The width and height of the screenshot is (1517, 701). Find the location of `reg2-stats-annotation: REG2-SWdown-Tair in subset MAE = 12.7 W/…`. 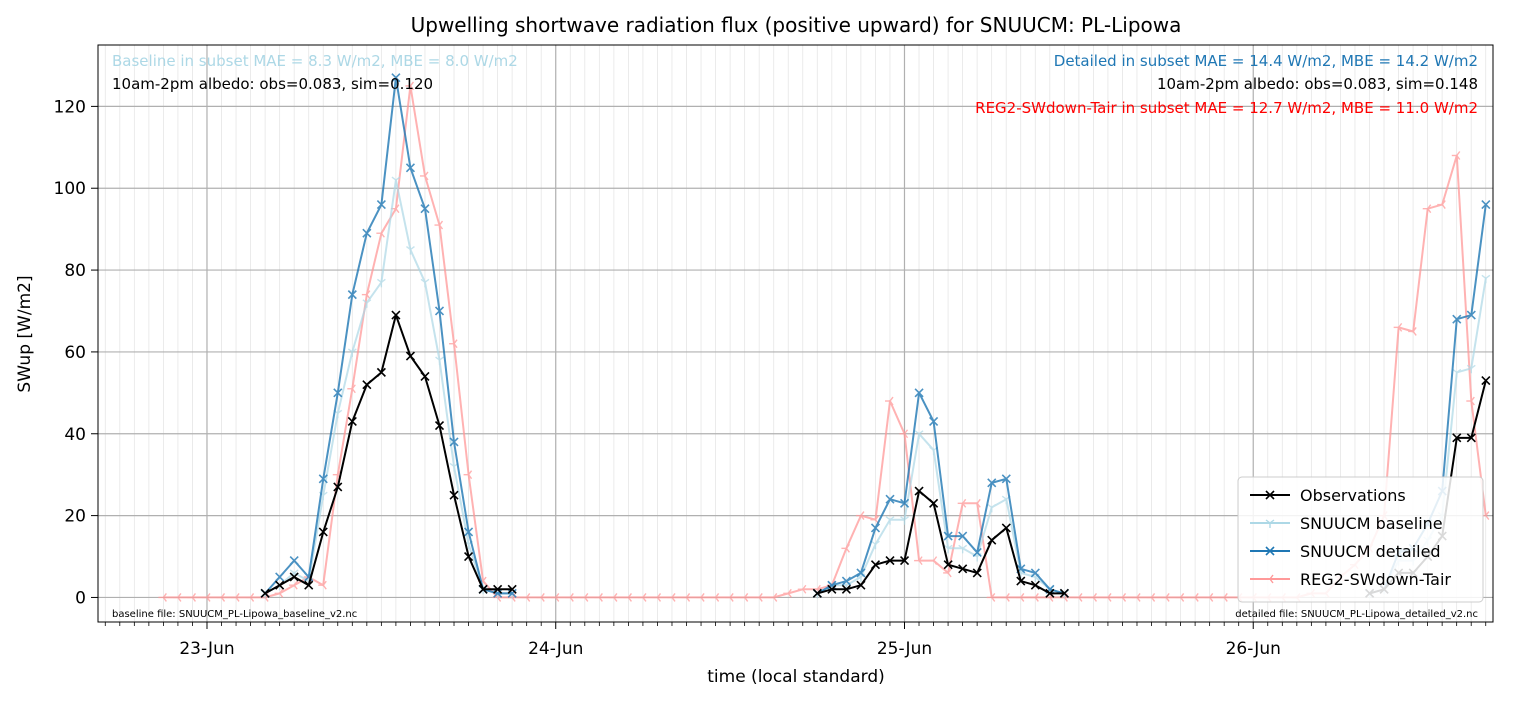

reg2-stats-annotation: REG2-SWdown-Tair in subset MAE = 12.7 W/… is located at coordinates (1226, 108).